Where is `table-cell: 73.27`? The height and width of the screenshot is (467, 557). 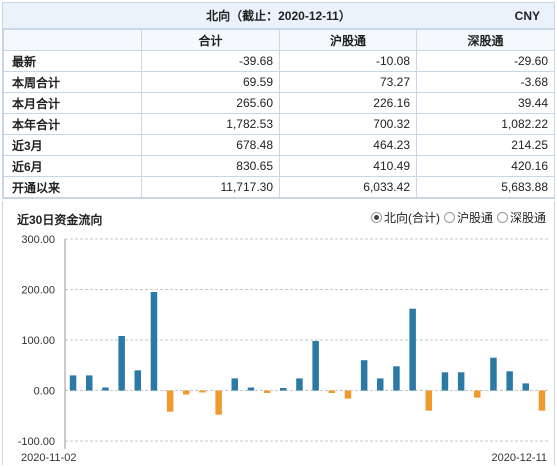 table-cell: 73.27 is located at coordinates (348, 82).